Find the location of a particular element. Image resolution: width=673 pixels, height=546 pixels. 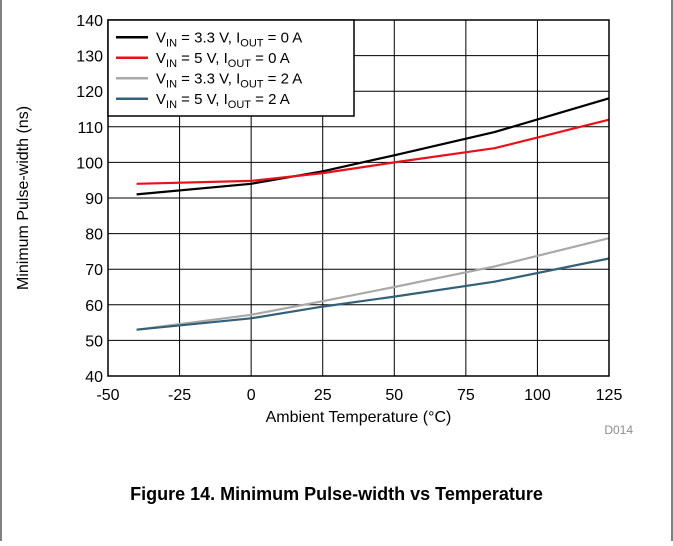

y-tick-label: 50 is located at coordinates (94, 341).